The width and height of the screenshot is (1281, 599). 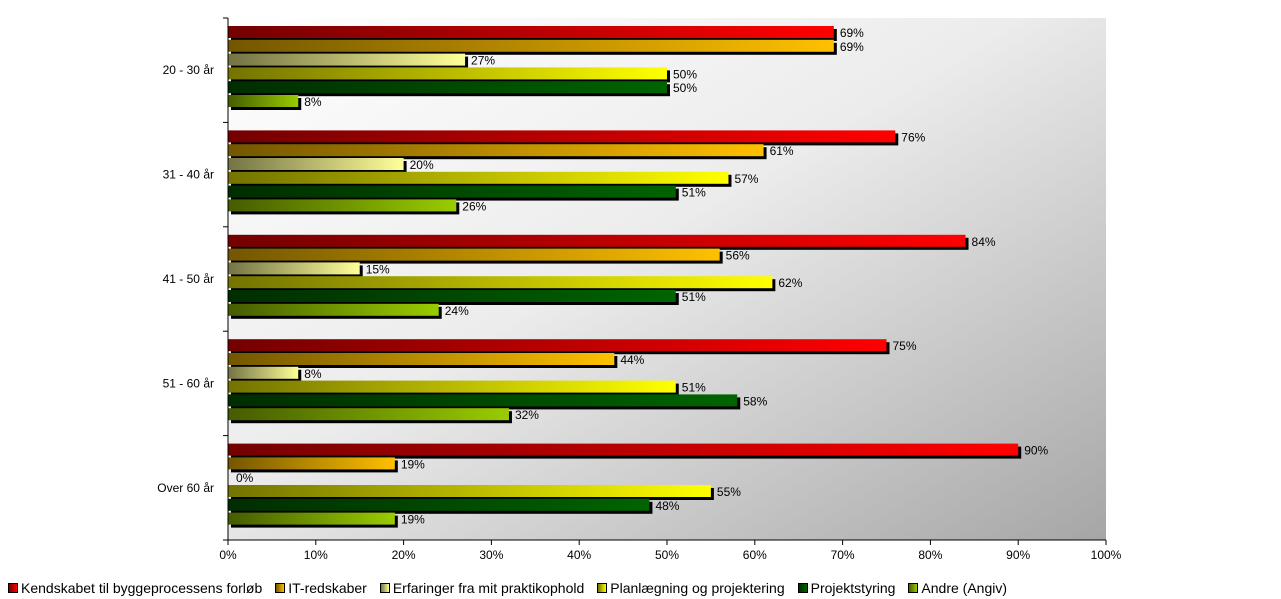 I want to click on legend-item: Projektstyring, so click(x=846, y=588).